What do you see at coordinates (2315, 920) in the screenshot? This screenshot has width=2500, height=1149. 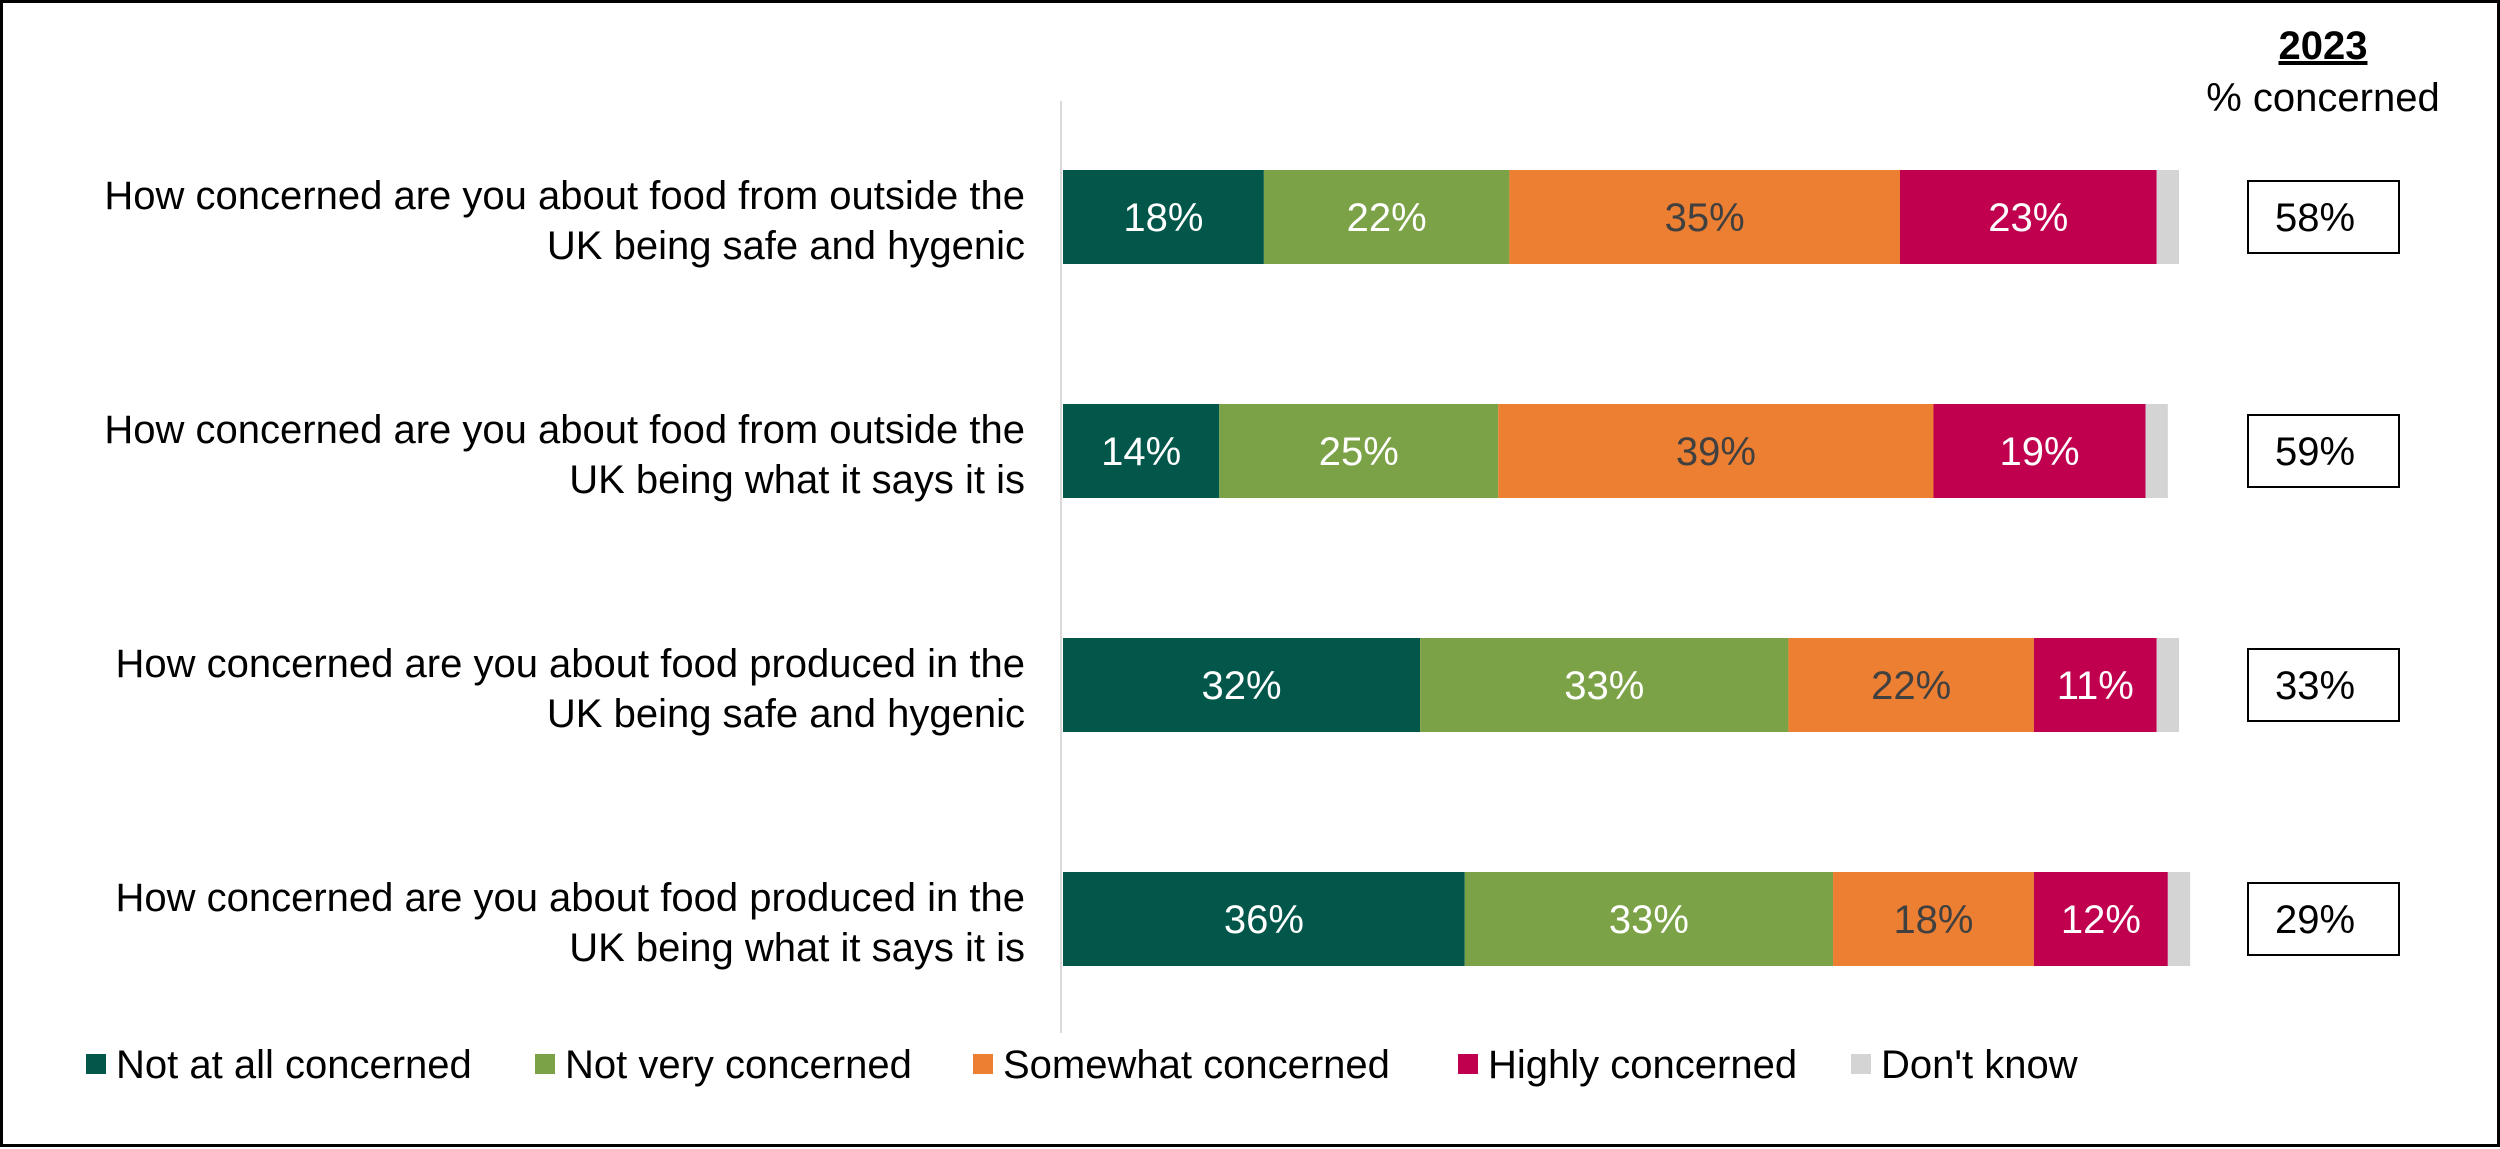 I see `concerned-value: 29%` at bounding box center [2315, 920].